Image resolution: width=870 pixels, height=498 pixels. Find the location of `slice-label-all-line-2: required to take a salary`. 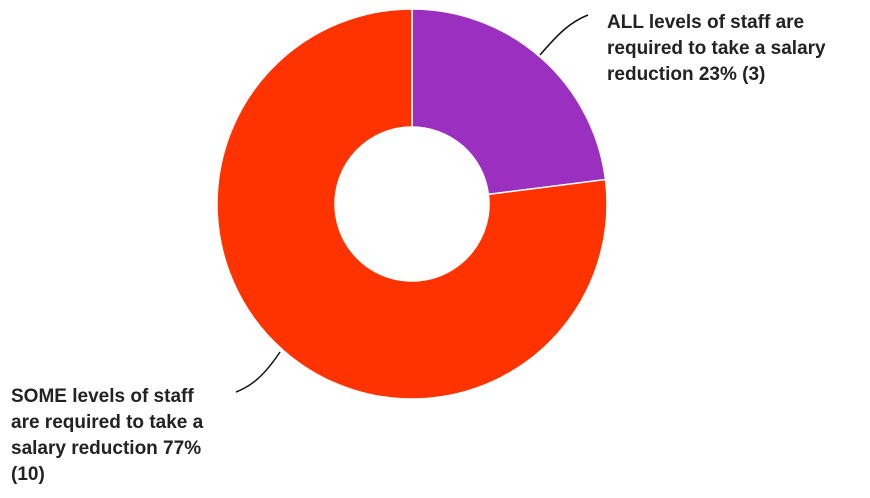

slice-label-all-line-2: required to take a salary is located at coordinates (716, 48).